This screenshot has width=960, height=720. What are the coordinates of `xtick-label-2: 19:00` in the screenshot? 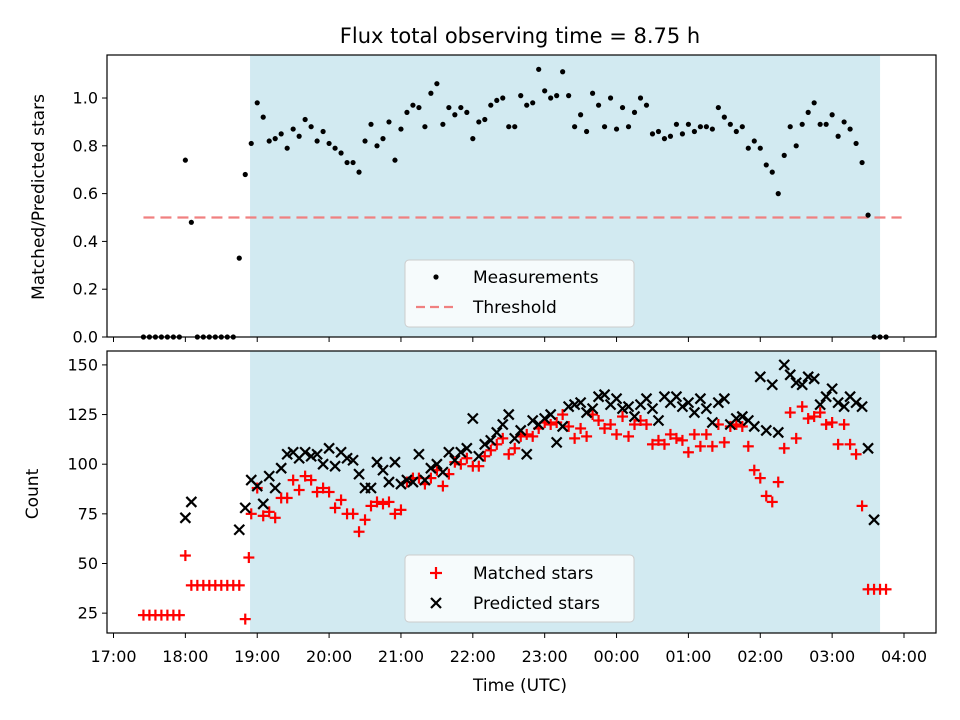 It's located at (257, 656).